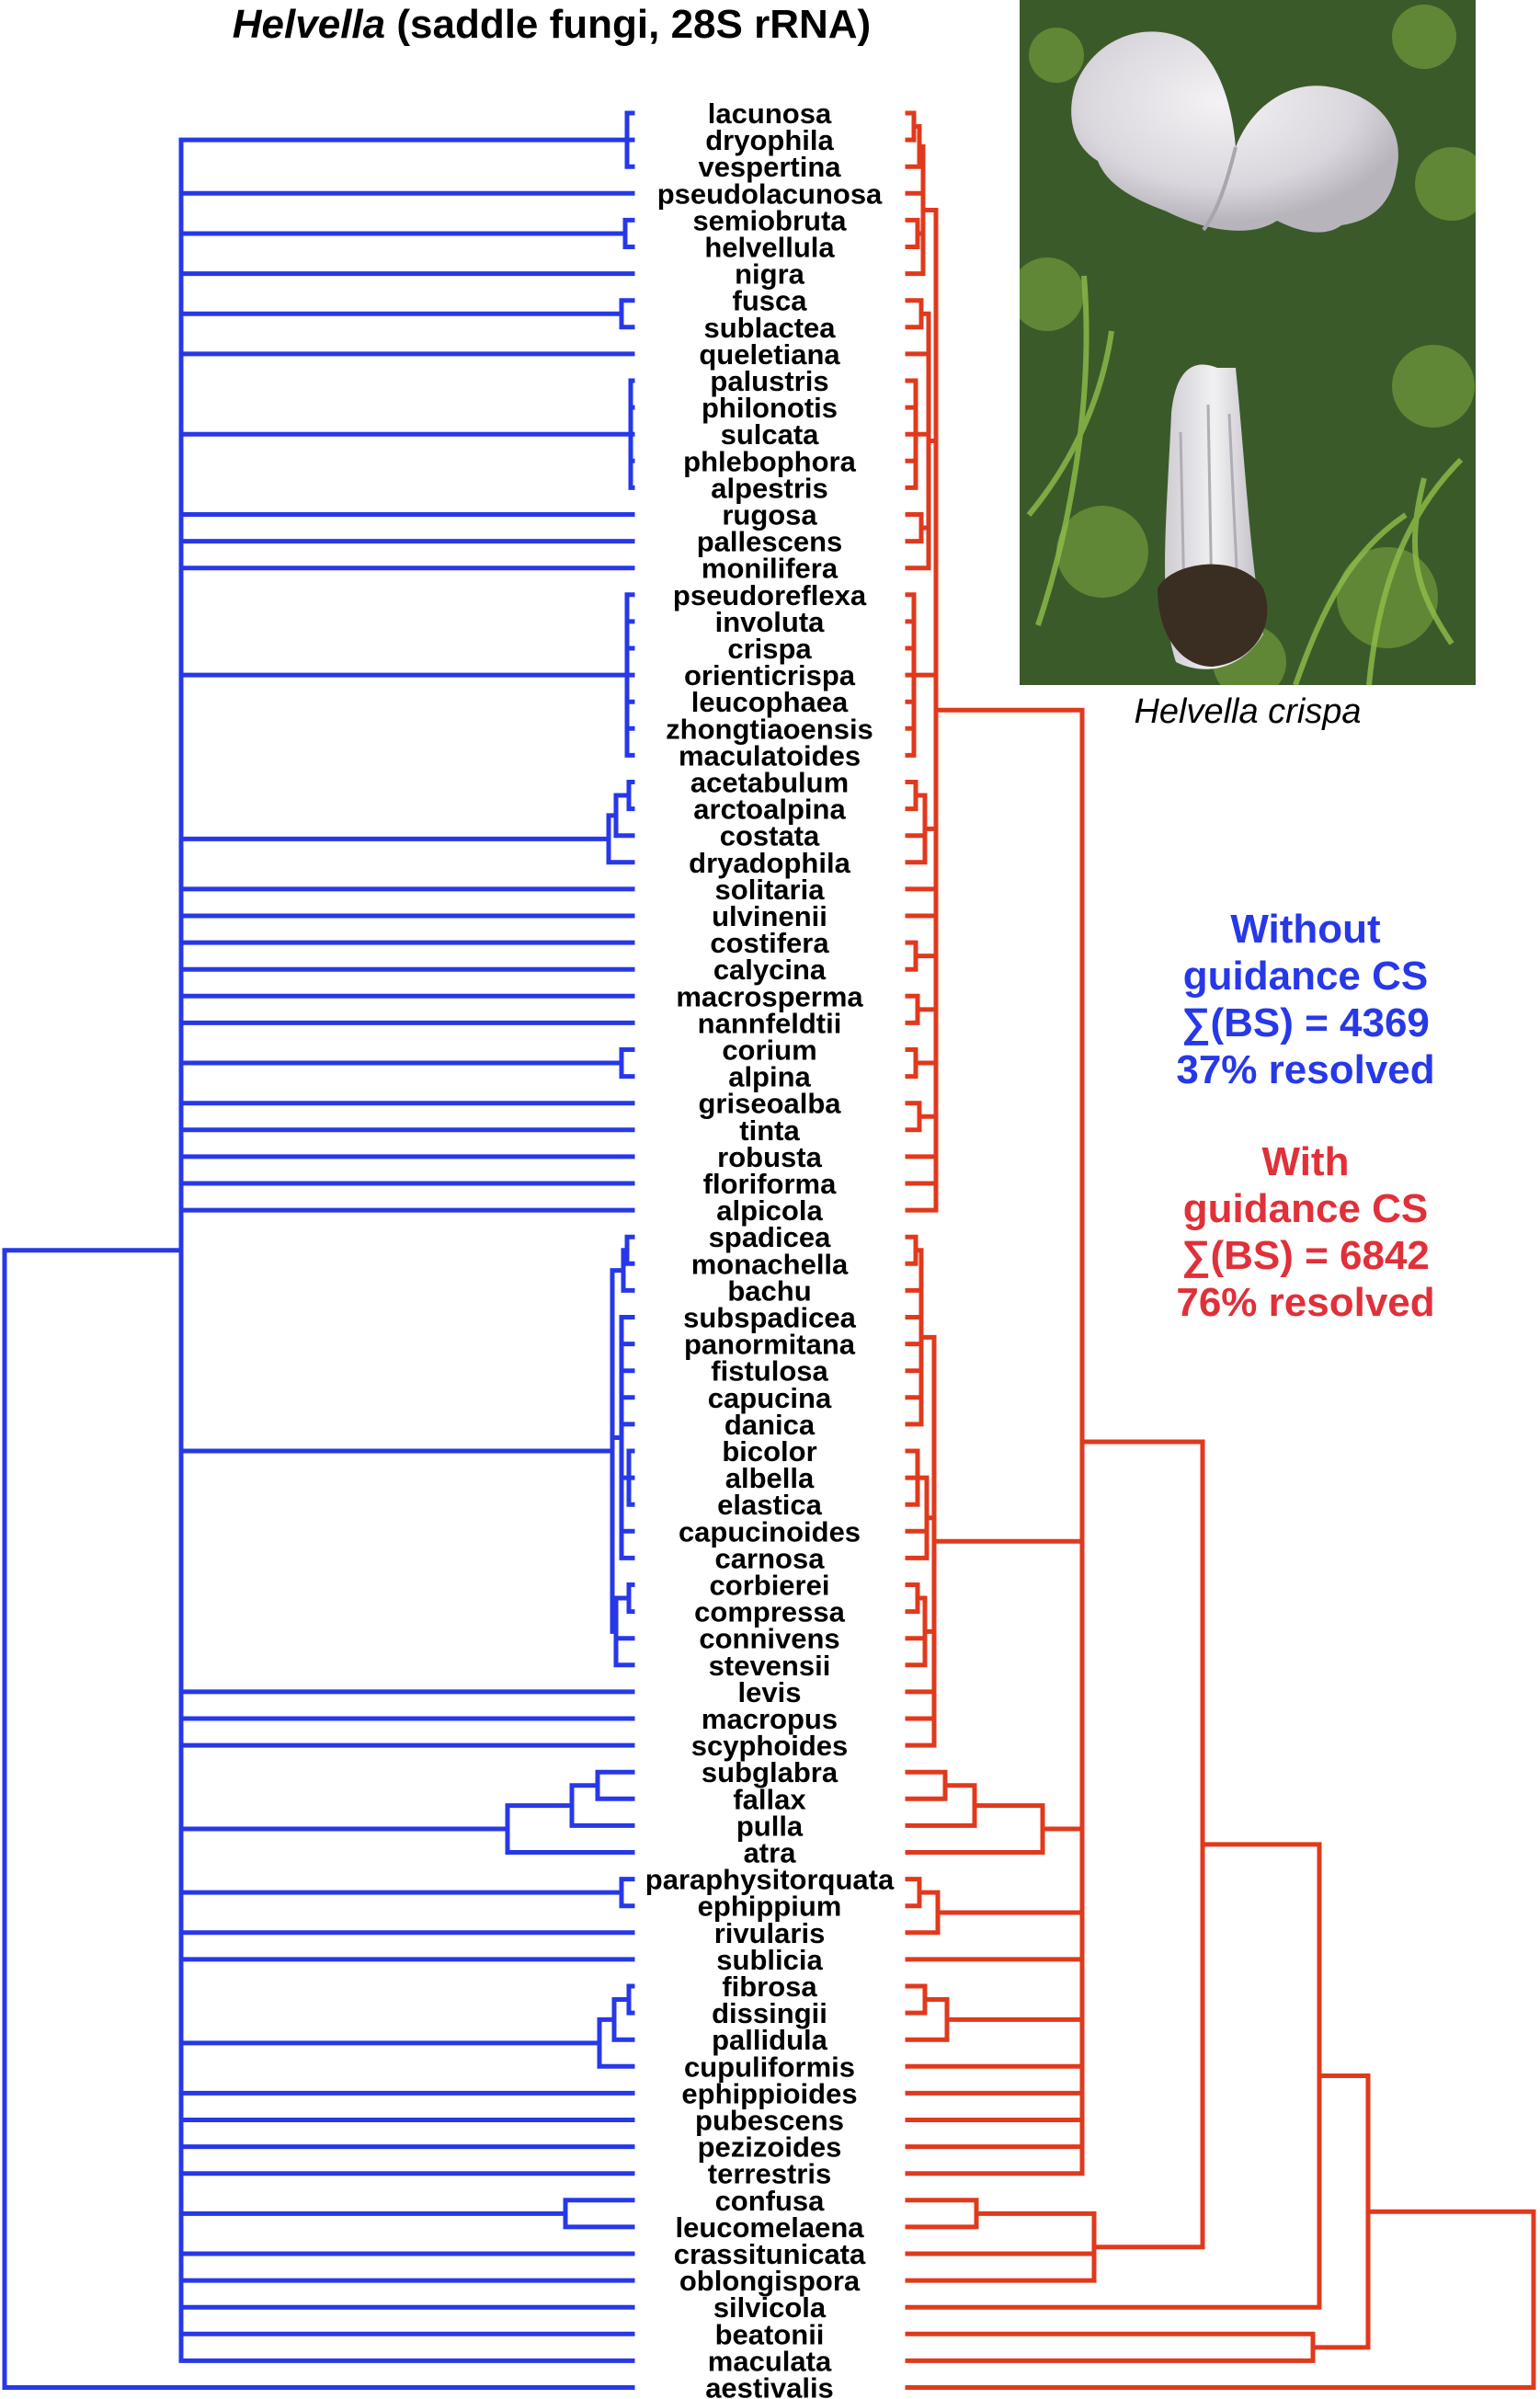  What do you see at coordinates (770, 1237) in the screenshot?
I see `taxon-label: spadicea` at bounding box center [770, 1237].